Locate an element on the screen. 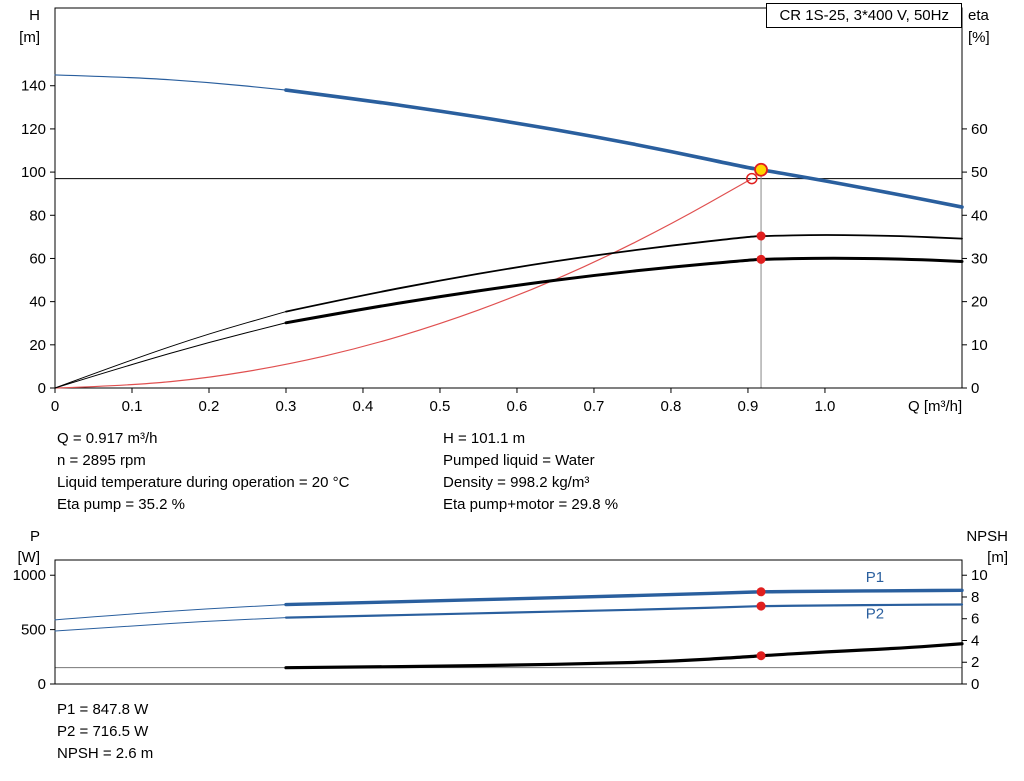 The height and width of the screenshot is (781, 1024). info-line-flow: Q = 0.917 m³/h is located at coordinates (107, 438).